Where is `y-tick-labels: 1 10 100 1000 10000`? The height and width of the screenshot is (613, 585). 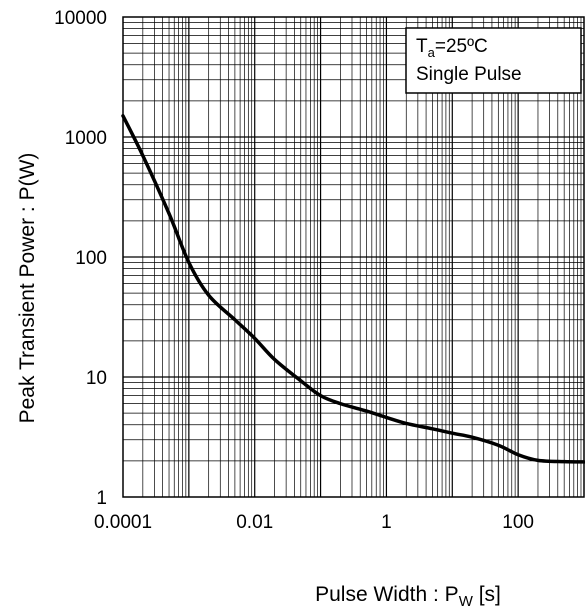 y-tick-labels: 1 10 100 1000 10000 is located at coordinates (80, 258).